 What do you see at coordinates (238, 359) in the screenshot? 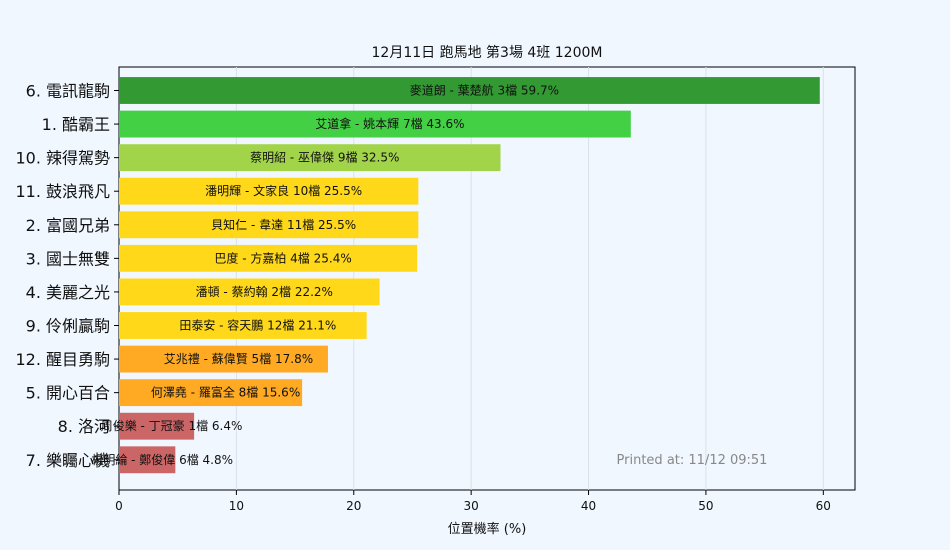
I see `bar-data-label: 艾兆禮 - 蘇偉賢 5檔 17.8%` at bounding box center [238, 359].